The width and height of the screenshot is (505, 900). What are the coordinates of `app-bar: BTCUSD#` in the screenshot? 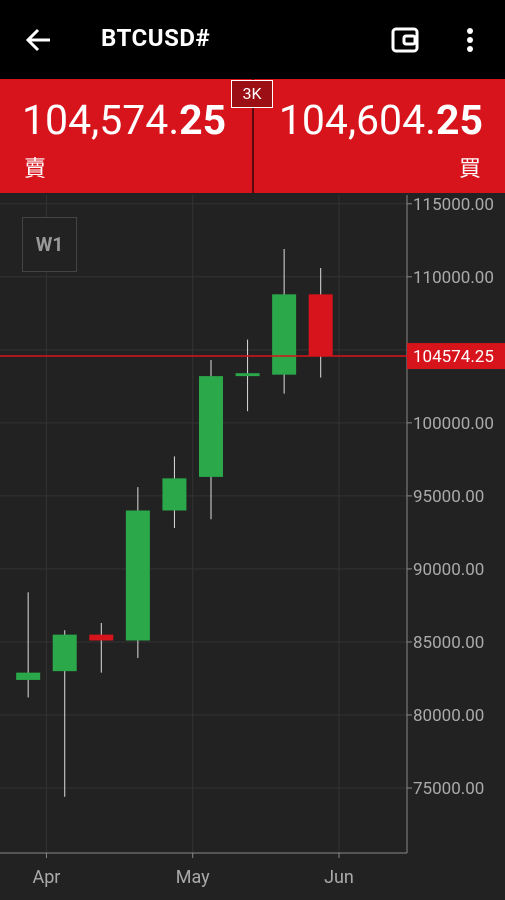 It's located at (252, 39).